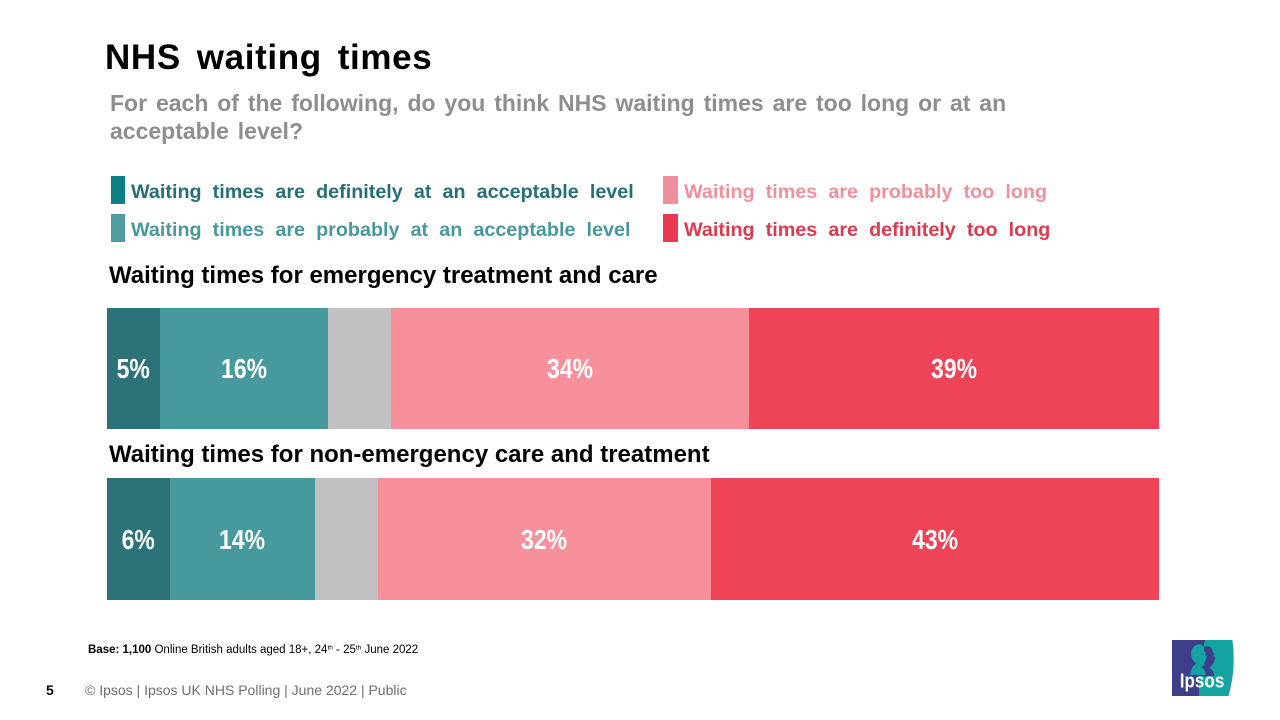 The height and width of the screenshot is (720, 1280). What do you see at coordinates (1202, 680) in the screenshot?
I see `svg-text: Ipsos` at bounding box center [1202, 680].